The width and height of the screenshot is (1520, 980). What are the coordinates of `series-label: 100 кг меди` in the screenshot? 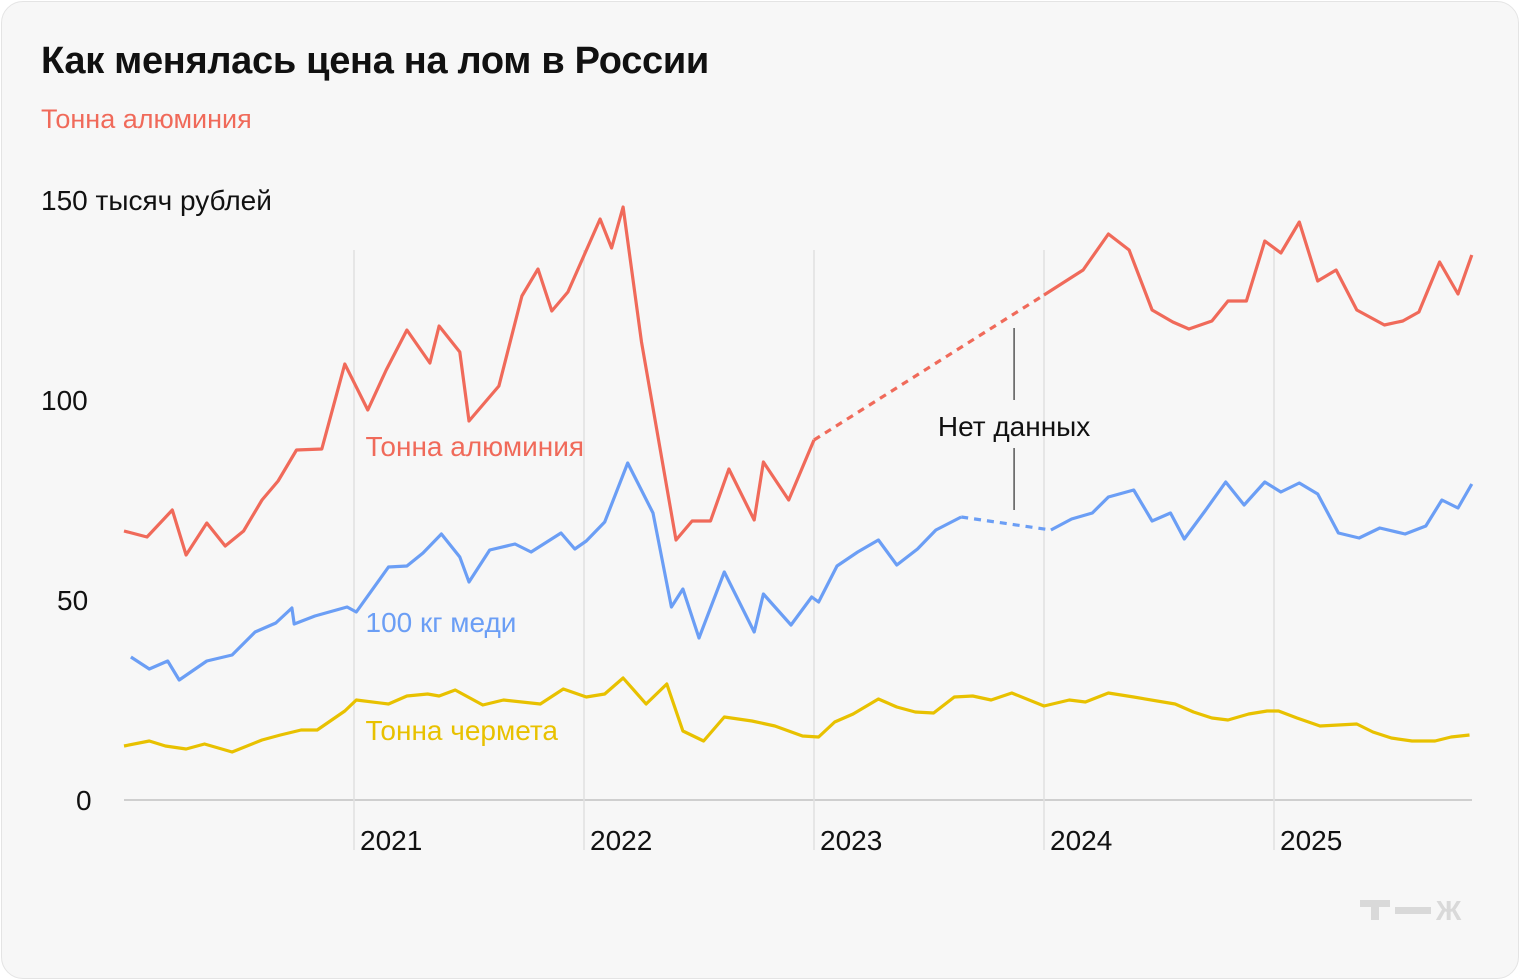 It's located at (441, 622).